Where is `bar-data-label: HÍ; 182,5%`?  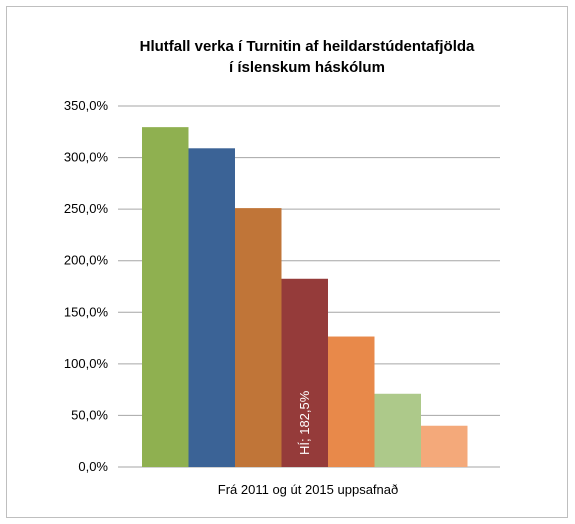
bar-data-label: HÍ; 182,5% is located at coordinates (304, 422).